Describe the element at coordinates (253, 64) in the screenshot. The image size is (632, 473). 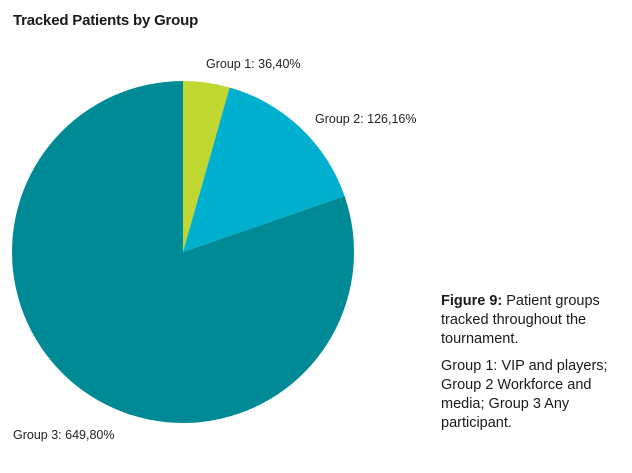
I see `slice-label-group-1: Group 1: 36,40%` at that location.